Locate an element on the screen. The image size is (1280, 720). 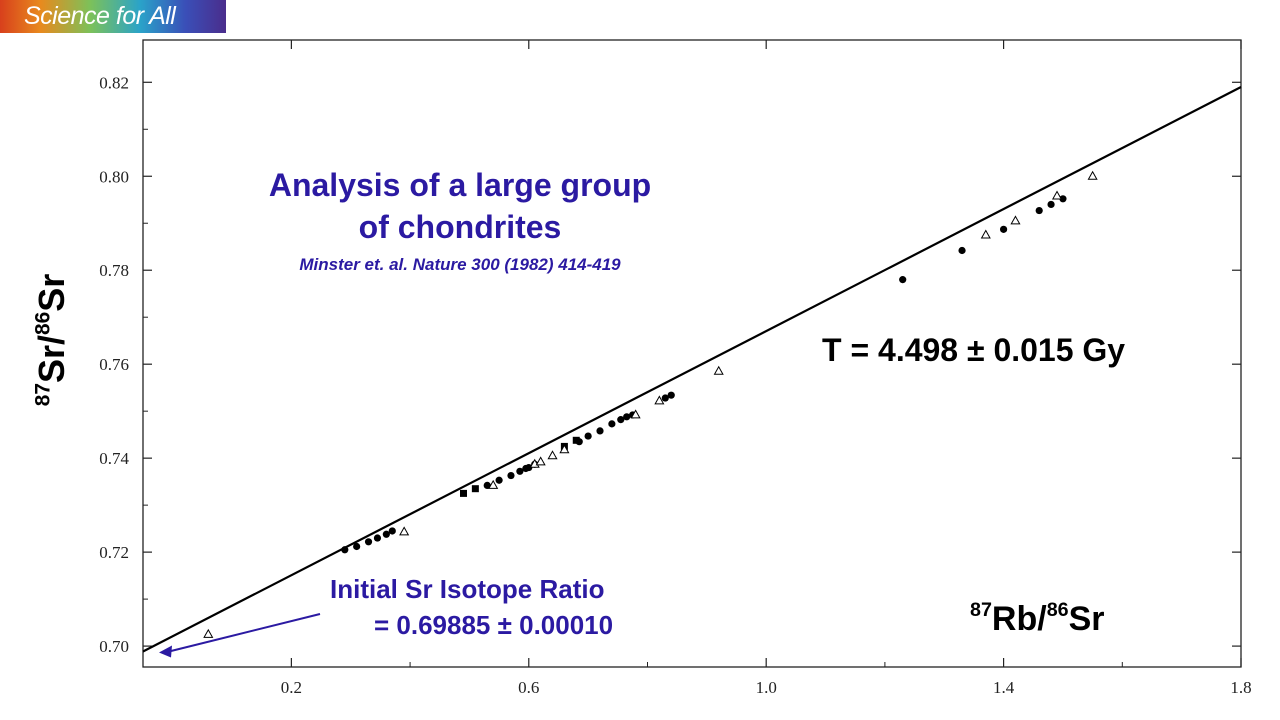
initial-ratio-label: Initial Sr Isotope Ratio is located at coordinates (467, 589).